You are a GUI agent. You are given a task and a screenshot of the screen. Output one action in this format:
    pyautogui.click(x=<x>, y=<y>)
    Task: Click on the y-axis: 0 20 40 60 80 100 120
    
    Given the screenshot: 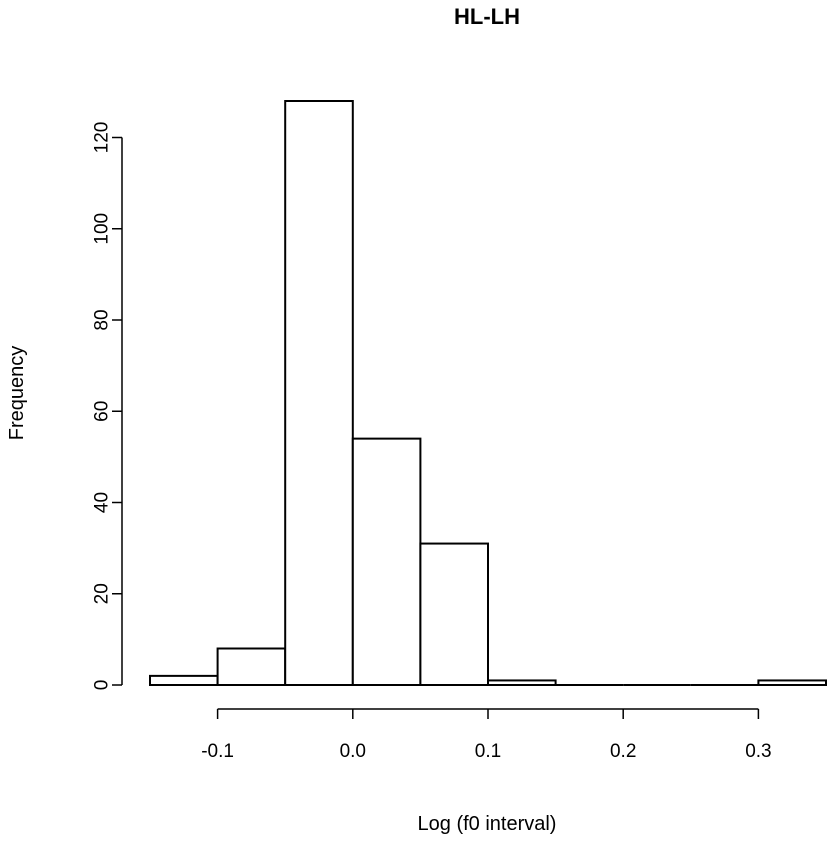 What is the action you would take?
    pyautogui.click(x=107, y=406)
    